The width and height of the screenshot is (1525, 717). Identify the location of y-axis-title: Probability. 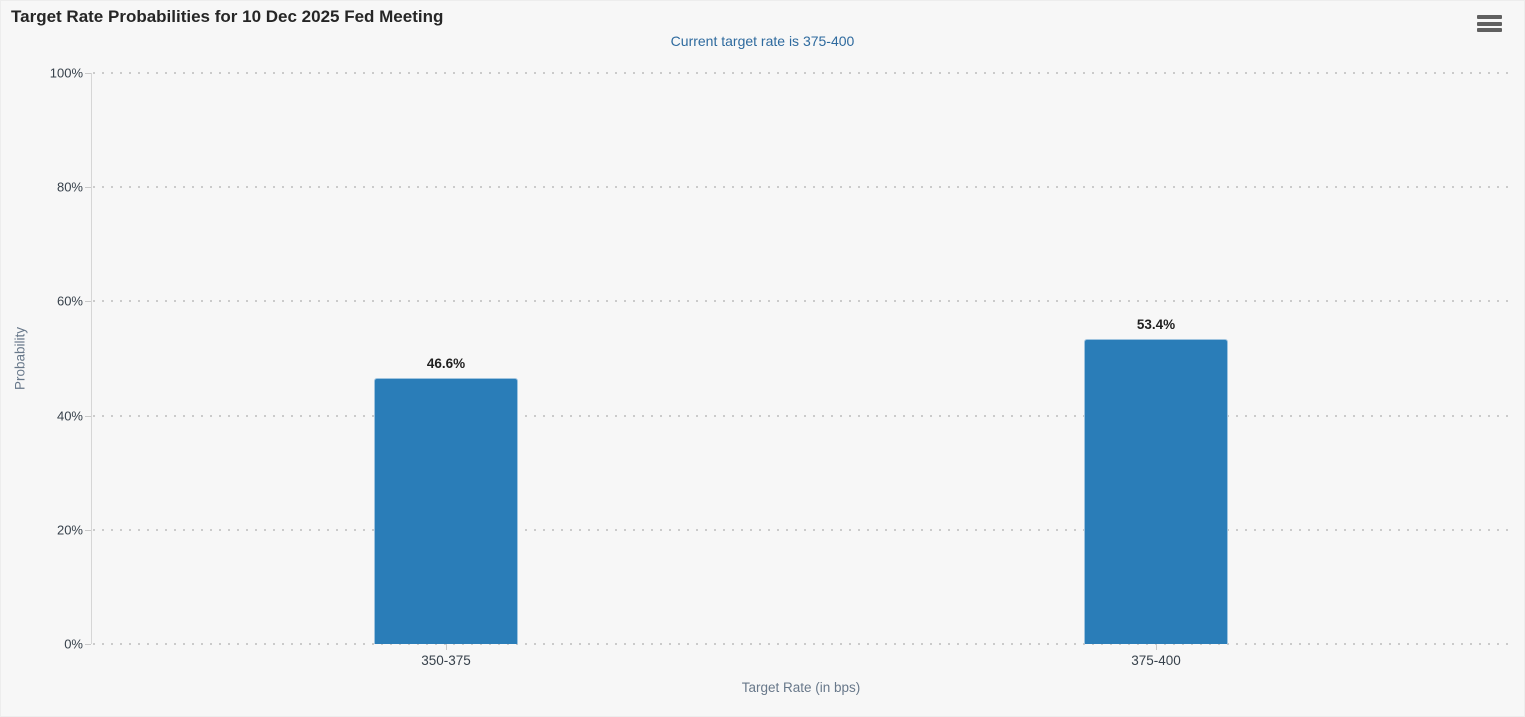
(20, 358).